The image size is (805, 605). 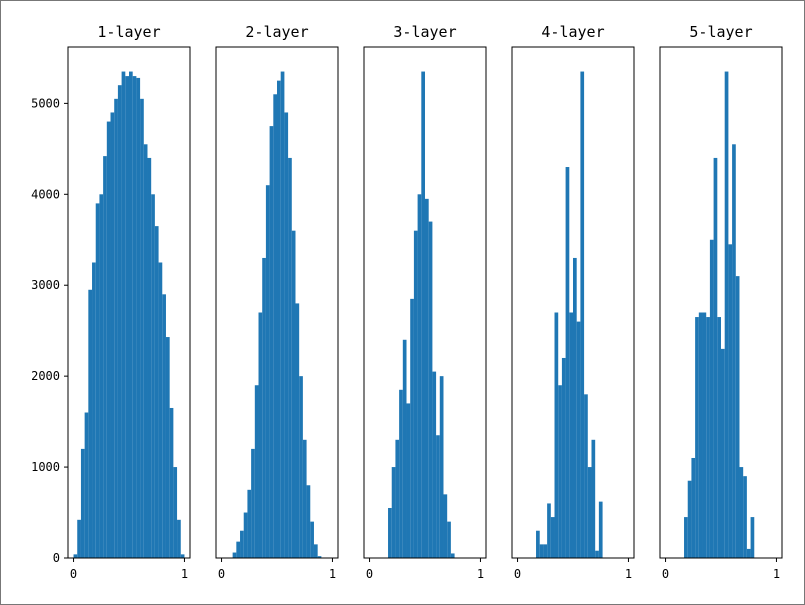 I want to click on y-tick-label: 4000, so click(x=45, y=194).